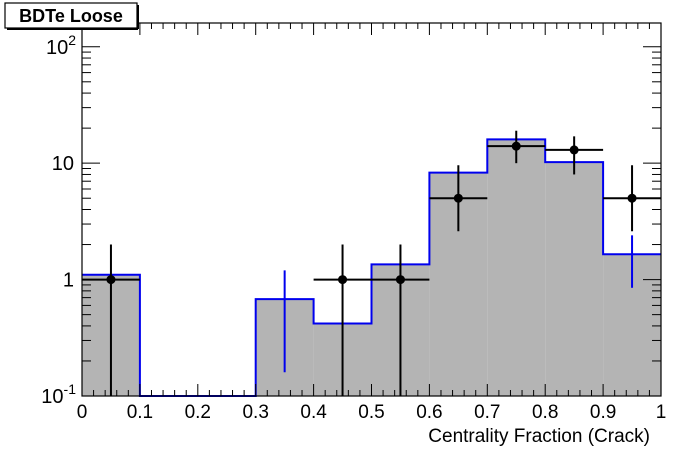 The height and width of the screenshot is (472, 696). What do you see at coordinates (545, 412) in the screenshot?
I see `x-tick-label: 0.8` at bounding box center [545, 412].